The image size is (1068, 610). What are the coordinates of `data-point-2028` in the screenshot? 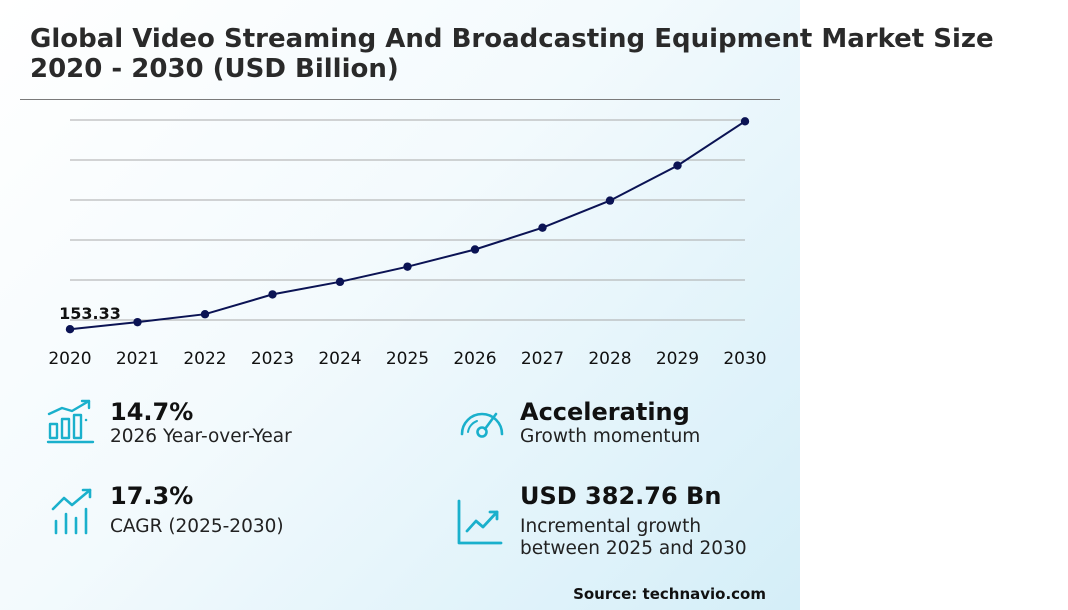 It's located at (610, 200).